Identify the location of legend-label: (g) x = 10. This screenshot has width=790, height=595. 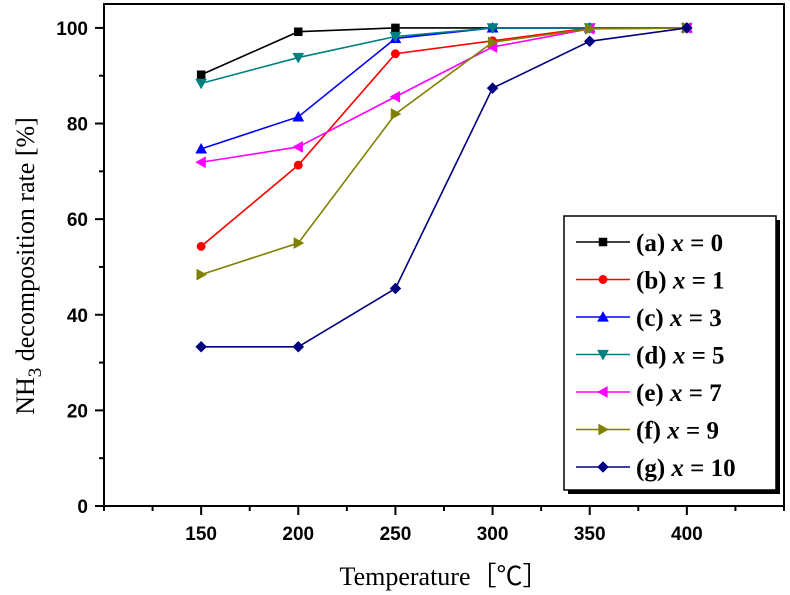
(686, 468).